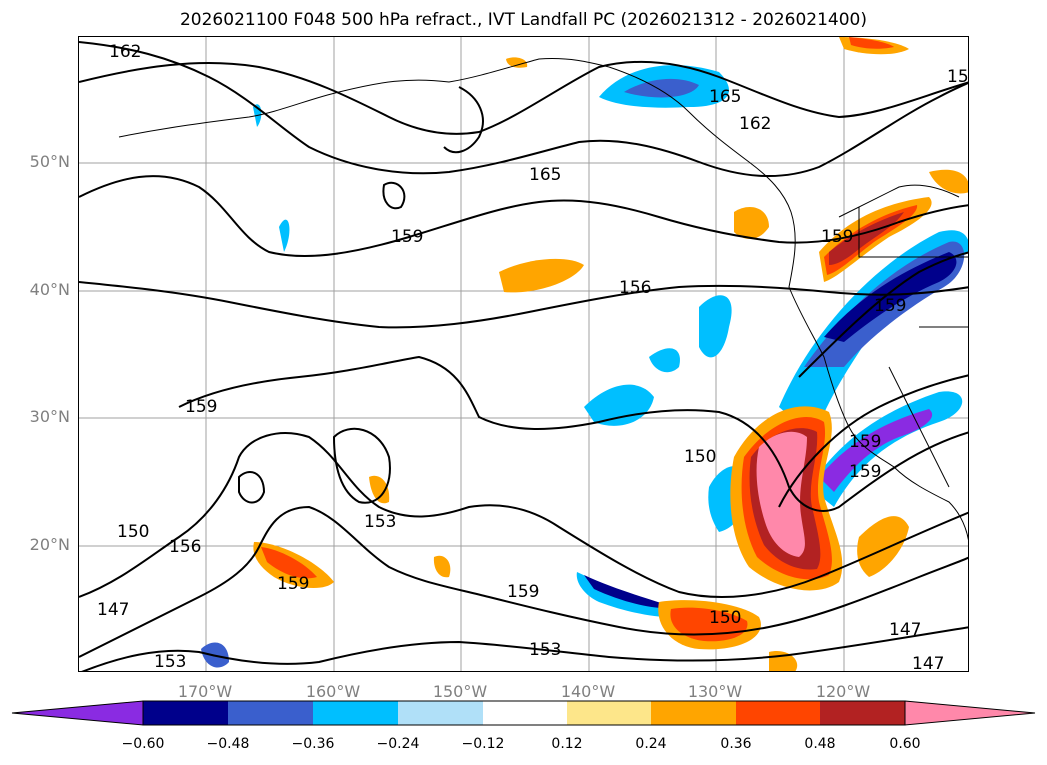  What do you see at coordinates (49, 544) in the screenshot?
I see `lat-label-20n: 20°N` at bounding box center [49, 544].